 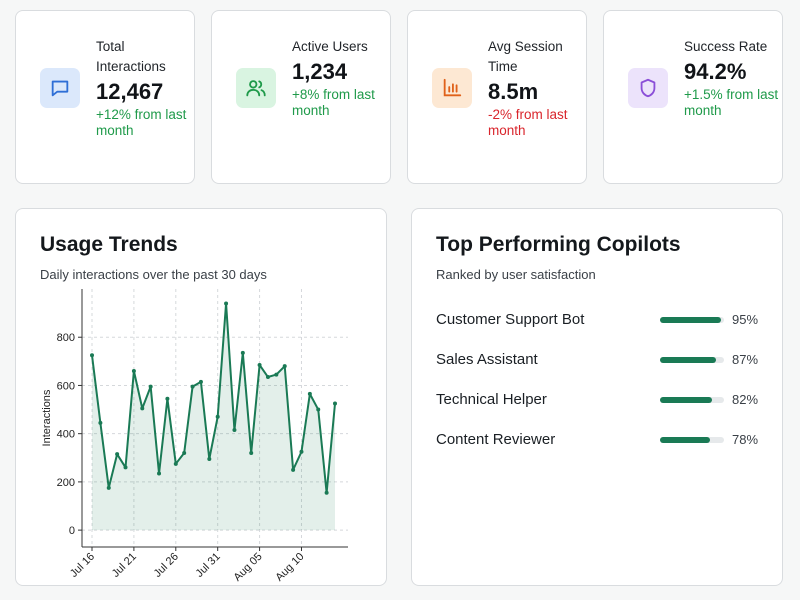 What do you see at coordinates (510, 319) in the screenshot?
I see `copilot-name: Customer Support Bot` at bounding box center [510, 319].